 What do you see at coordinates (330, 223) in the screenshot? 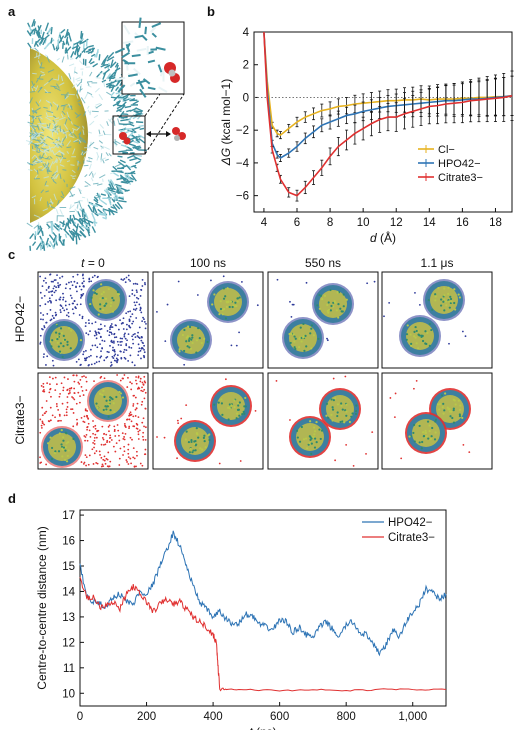
I see `x-tick-label: 8` at bounding box center [330, 223].